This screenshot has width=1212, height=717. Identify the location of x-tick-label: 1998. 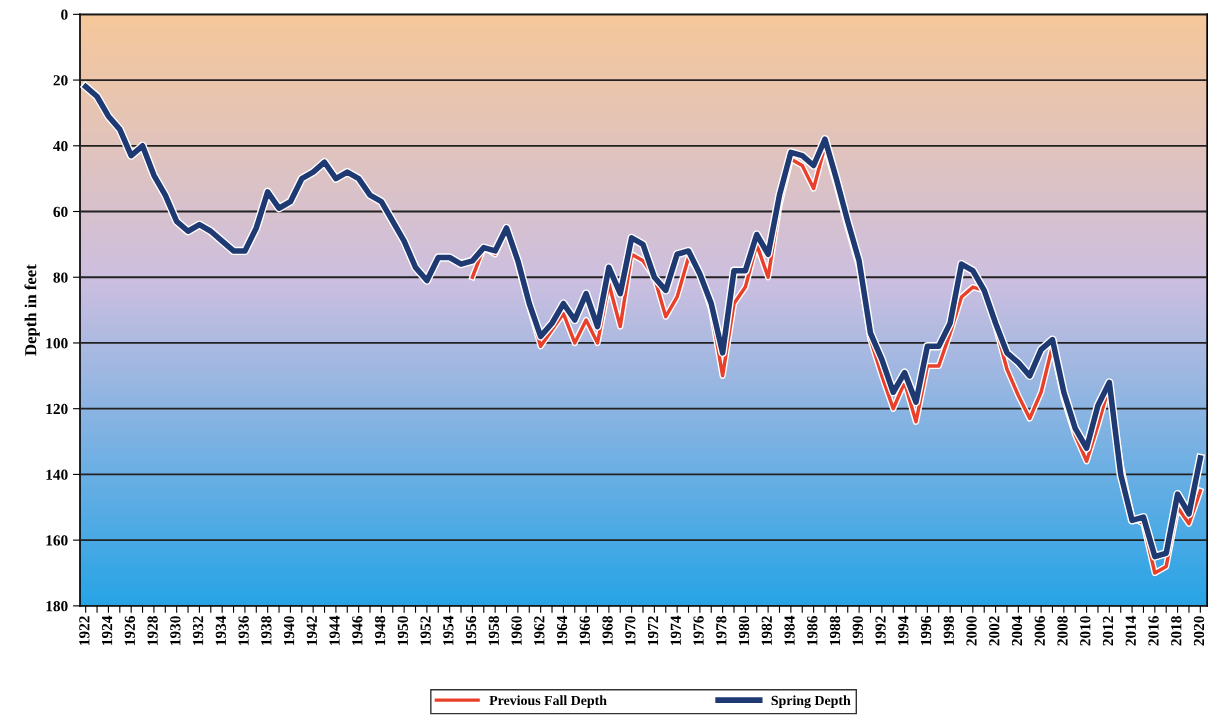
(948, 630).